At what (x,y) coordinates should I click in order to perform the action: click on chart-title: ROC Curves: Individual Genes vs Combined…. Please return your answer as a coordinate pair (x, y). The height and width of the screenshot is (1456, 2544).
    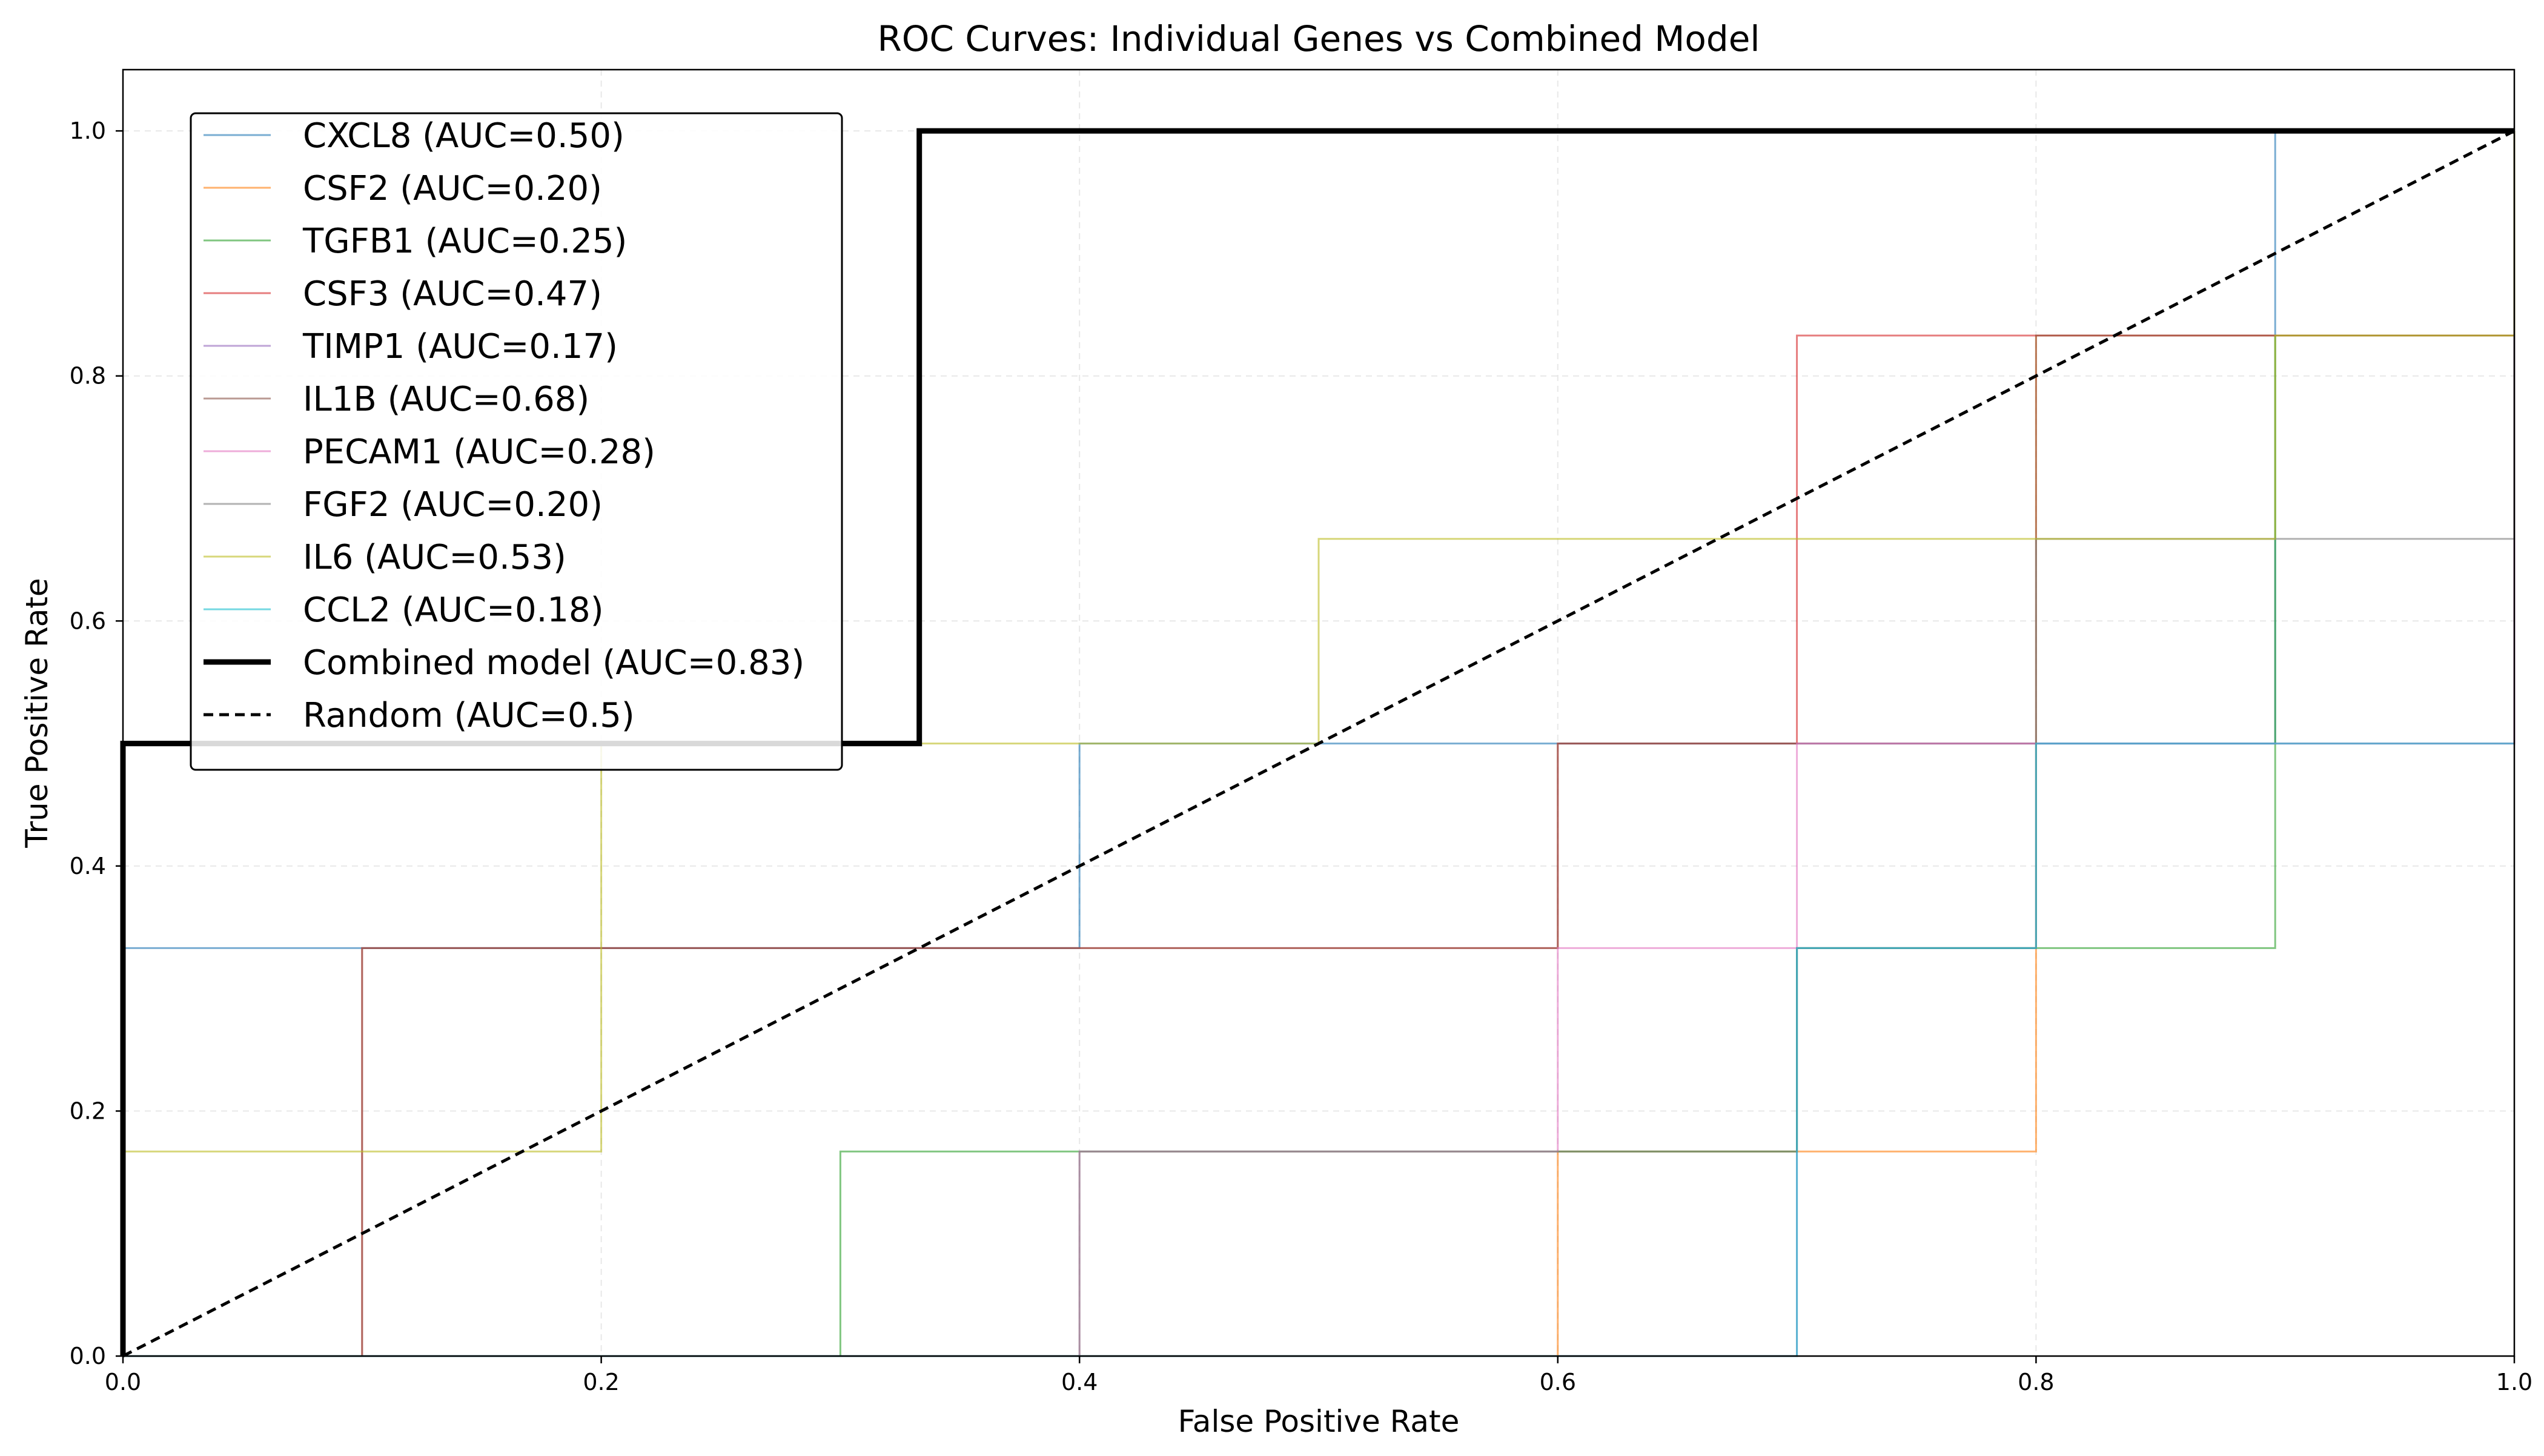
    Looking at the image, I should click on (1319, 38).